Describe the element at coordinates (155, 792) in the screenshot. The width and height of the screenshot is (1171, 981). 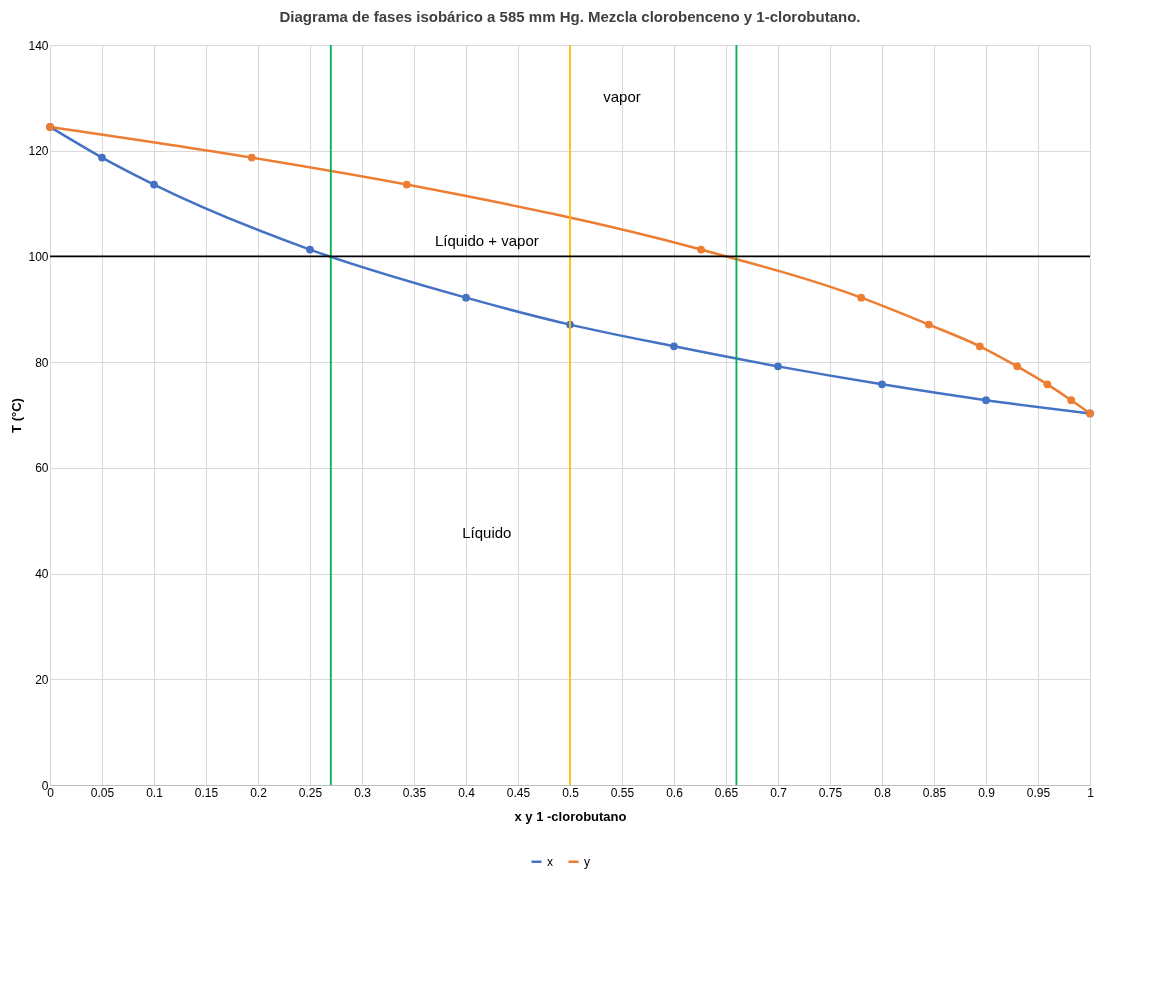
I see `x-tick-label: 0.1` at that location.